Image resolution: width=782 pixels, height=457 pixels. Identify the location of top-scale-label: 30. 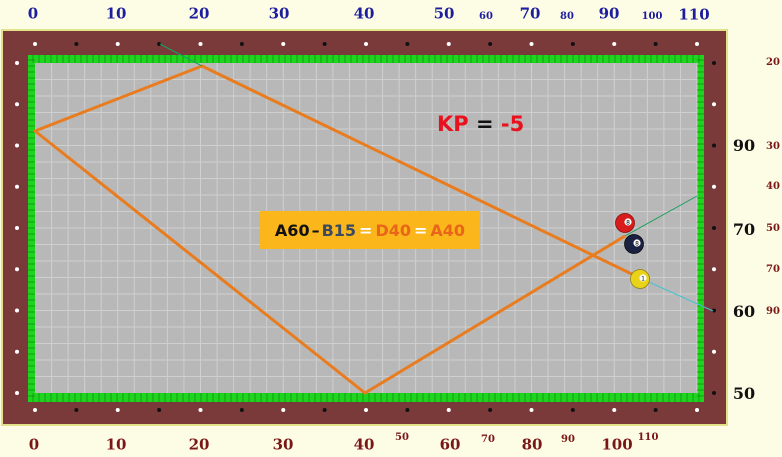
(279, 13).